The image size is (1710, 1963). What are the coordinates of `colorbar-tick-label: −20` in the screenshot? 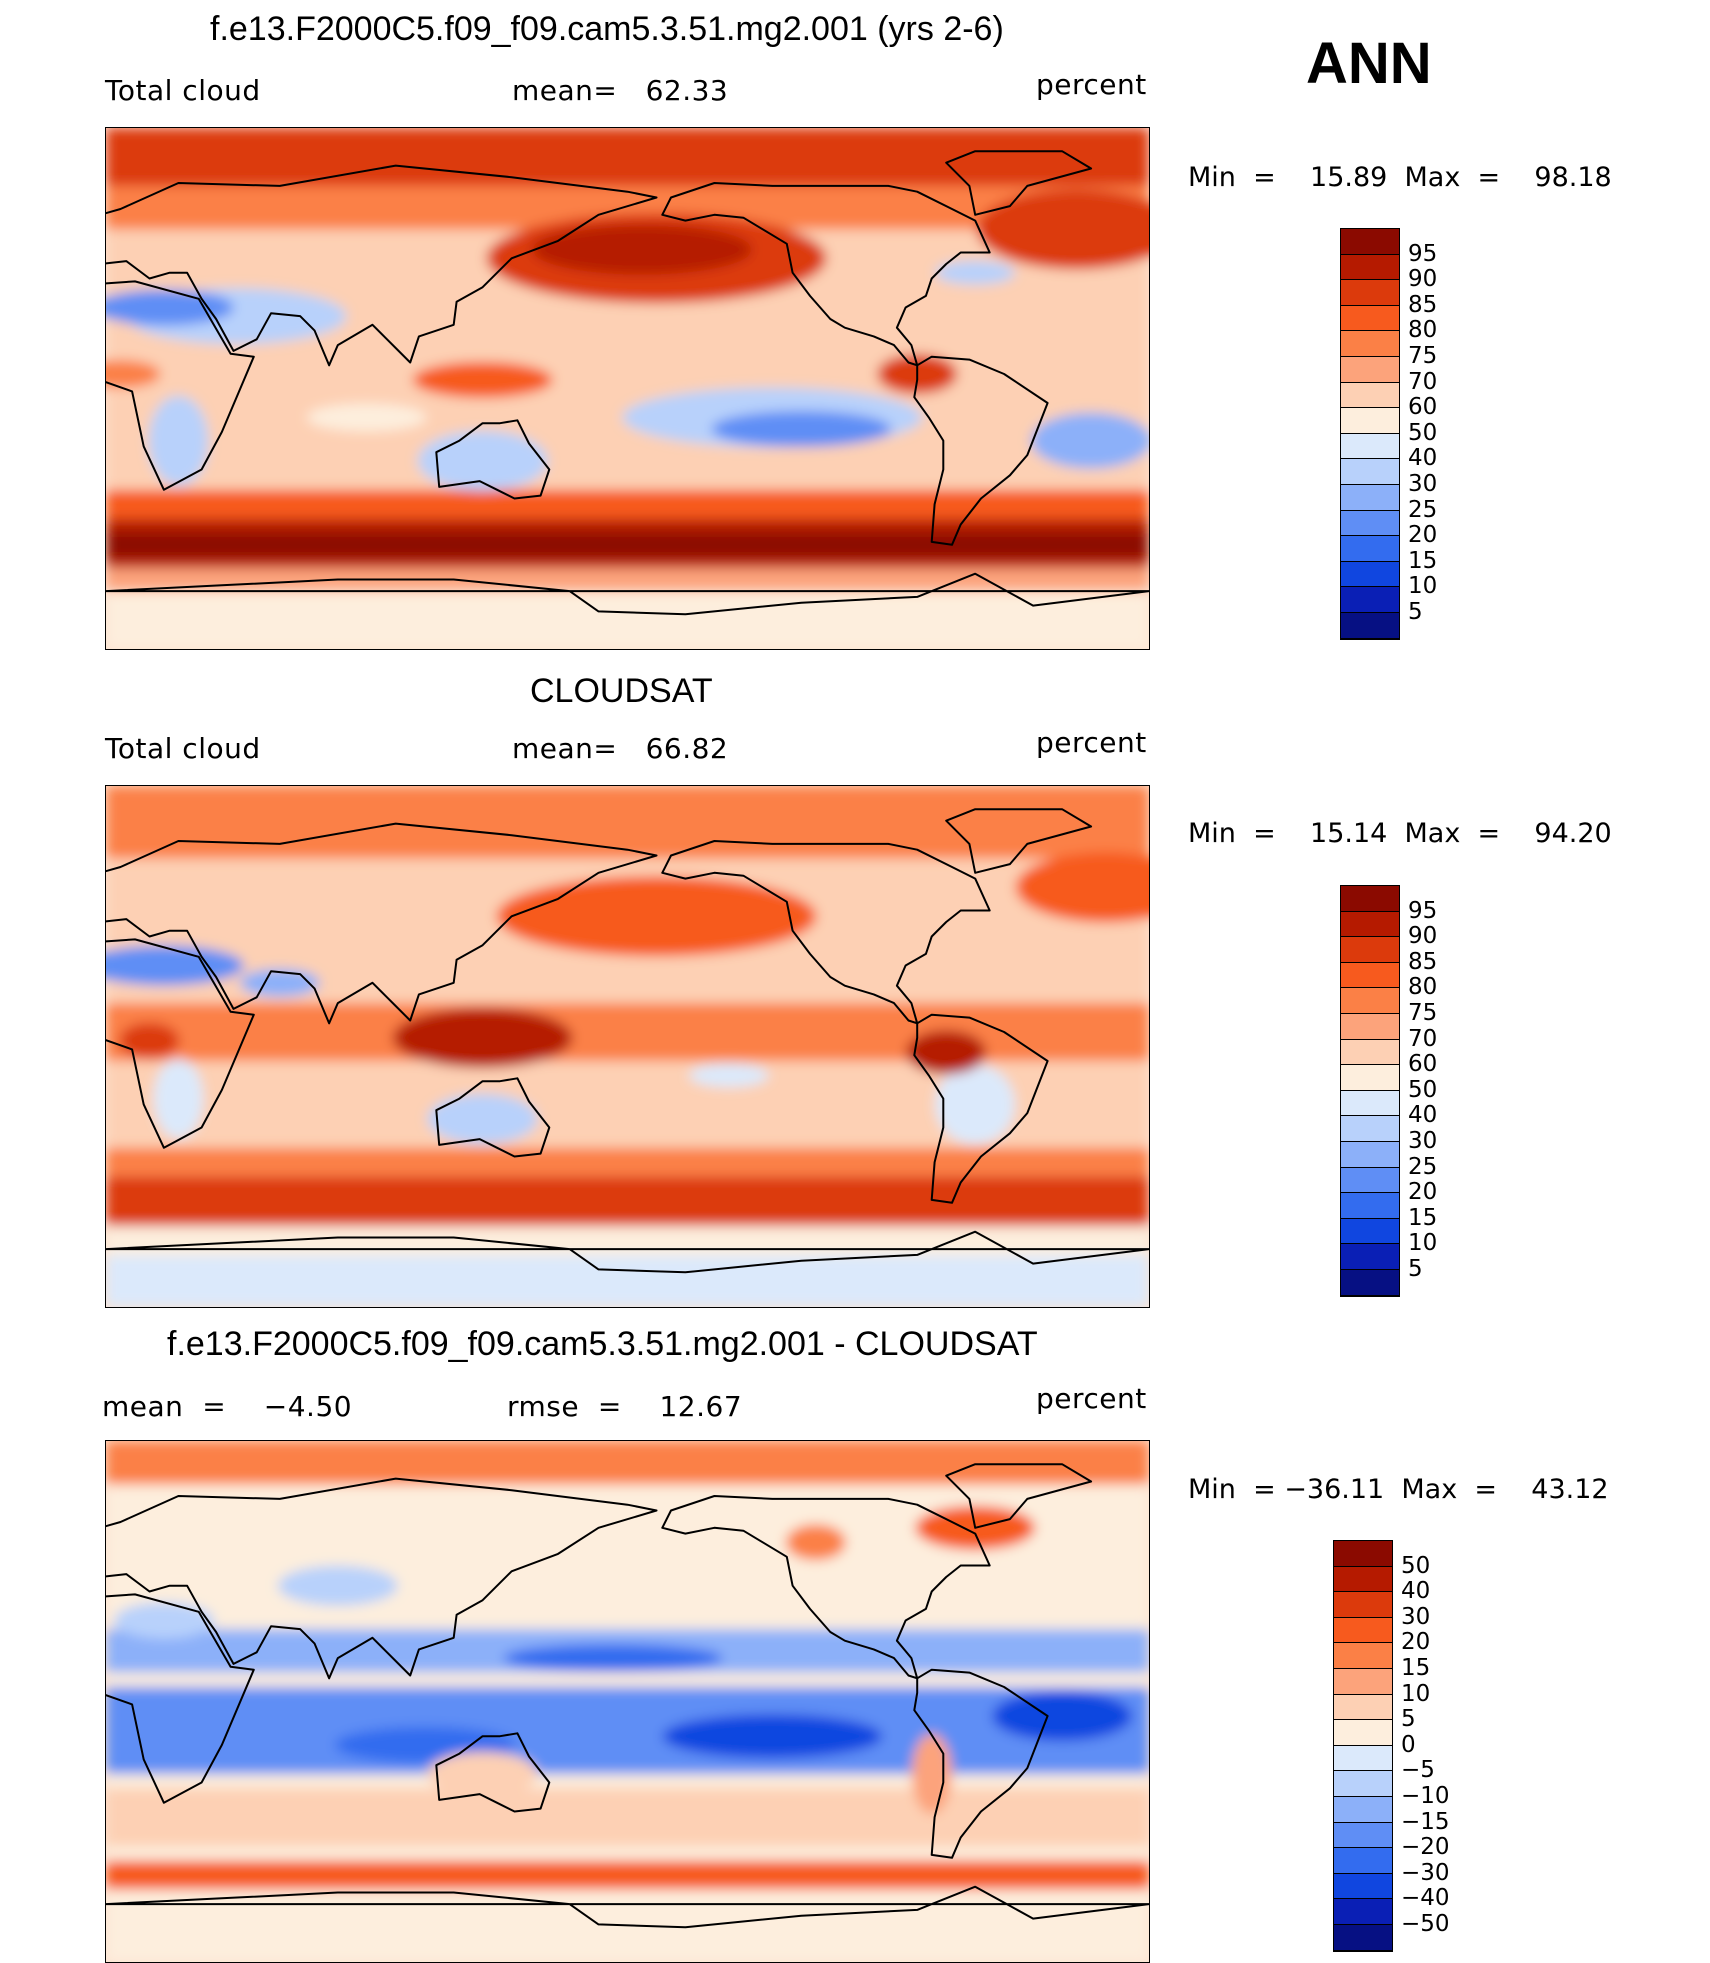 It's located at (1425, 1847).